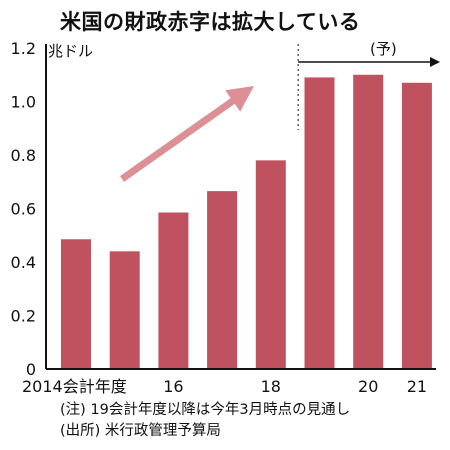 This screenshot has width=450, height=450. What do you see at coordinates (368, 386) in the screenshot?
I see `x-tick-label: 20` at bounding box center [368, 386].